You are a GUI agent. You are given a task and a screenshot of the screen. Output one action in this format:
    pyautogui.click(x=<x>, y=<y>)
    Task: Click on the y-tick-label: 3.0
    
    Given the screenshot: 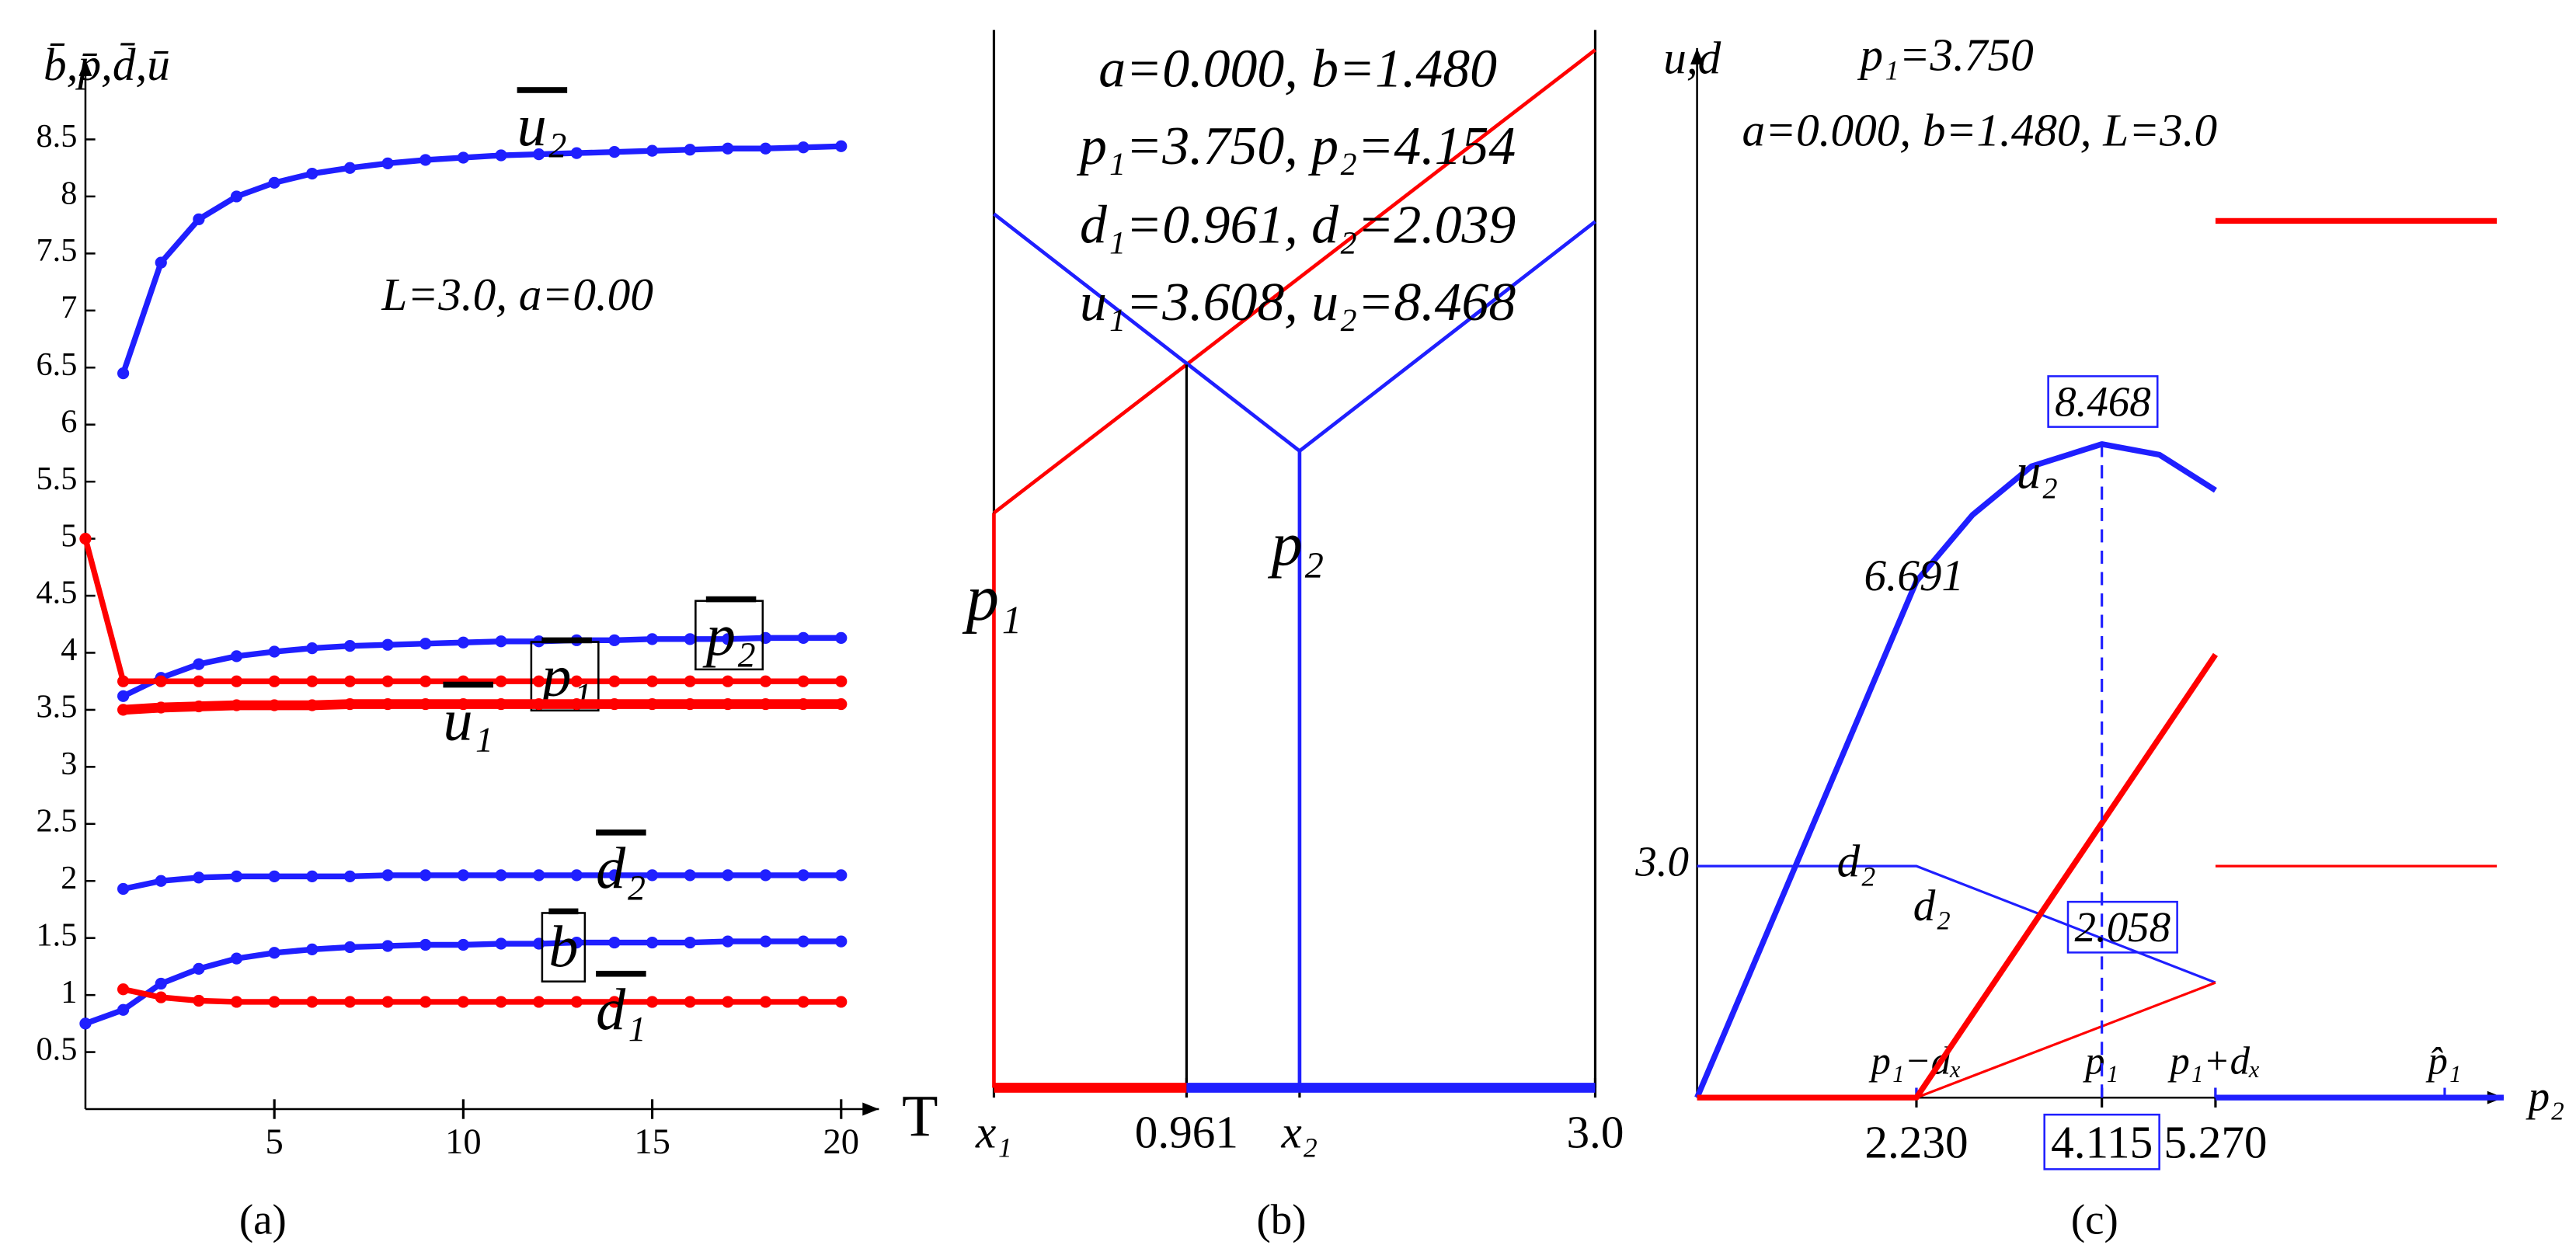 What is the action you would take?
    pyautogui.click(x=1662, y=861)
    